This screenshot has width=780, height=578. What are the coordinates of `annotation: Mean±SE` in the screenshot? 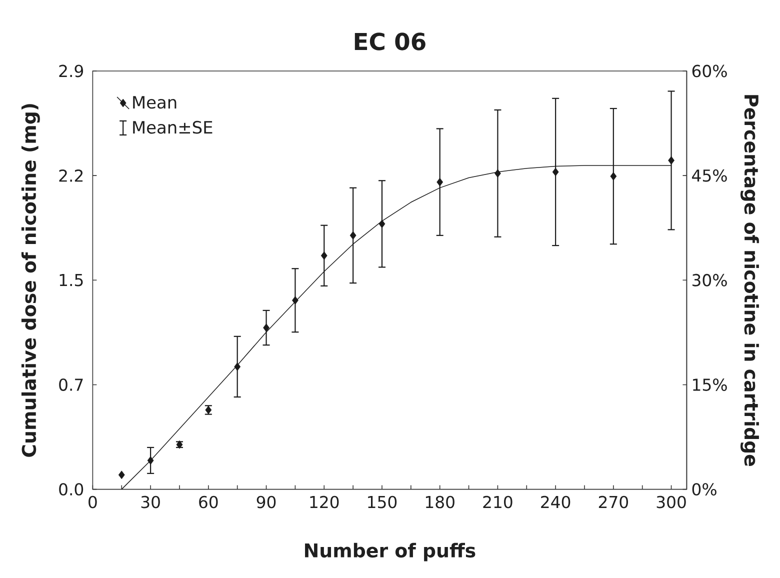 It's located at (172, 127).